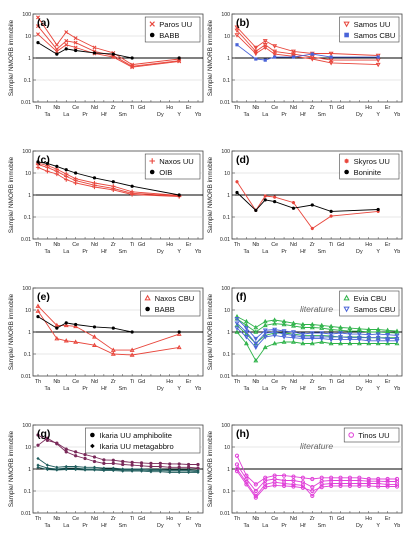 The height and width of the screenshot is (550, 407). What do you see at coordinates (27, 81) in the screenshot?
I see `y-tick-label: 0.1` at bounding box center [27, 81].